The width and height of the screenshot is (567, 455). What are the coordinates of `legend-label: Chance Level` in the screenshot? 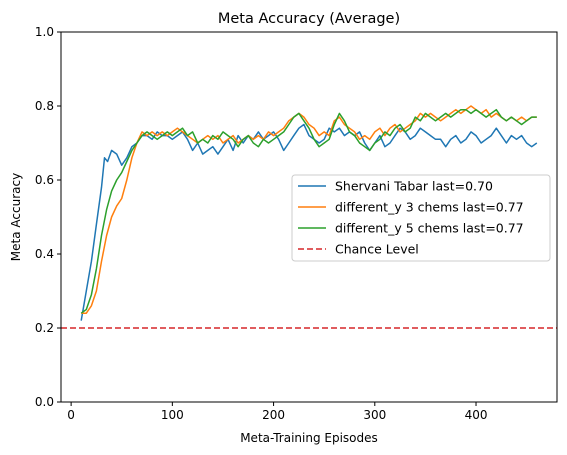 It's located at (377, 249).